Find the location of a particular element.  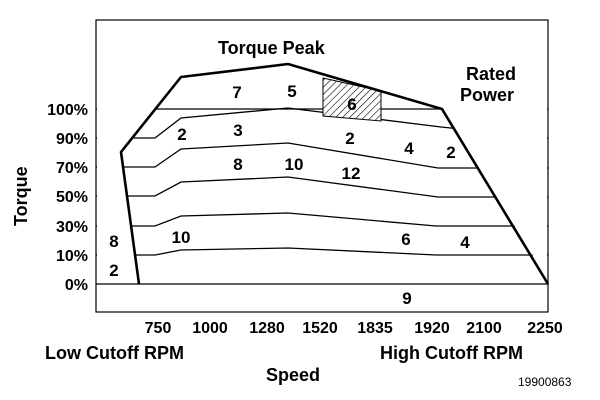

y-tick-label: 50% is located at coordinates (72, 197).